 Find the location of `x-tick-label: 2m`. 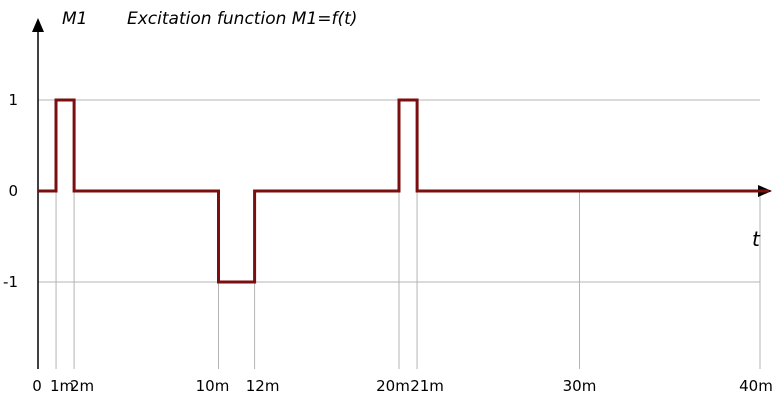

x-tick-label: 2m is located at coordinates (82, 386).